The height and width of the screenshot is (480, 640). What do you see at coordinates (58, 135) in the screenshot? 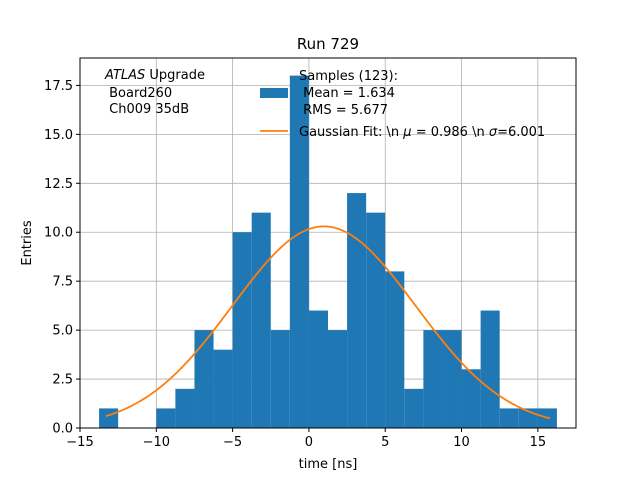
I see `y-tick-label-6: 15.0` at bounding box center [58, 135].